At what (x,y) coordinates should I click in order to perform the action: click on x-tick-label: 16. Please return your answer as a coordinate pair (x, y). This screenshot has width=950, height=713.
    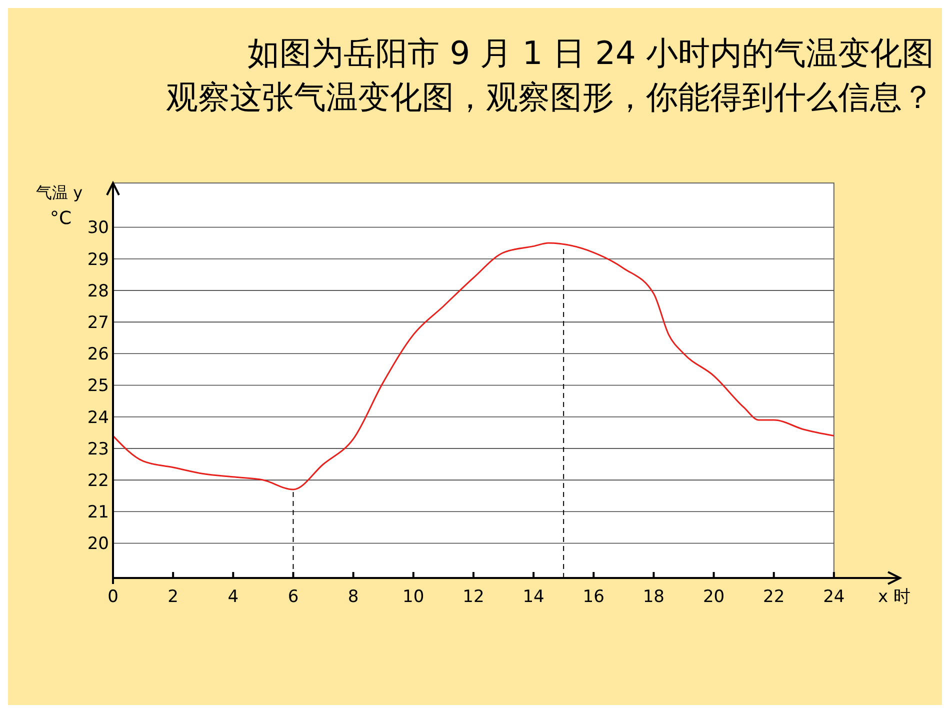
    Looking at the image, I should click on (593, 597).